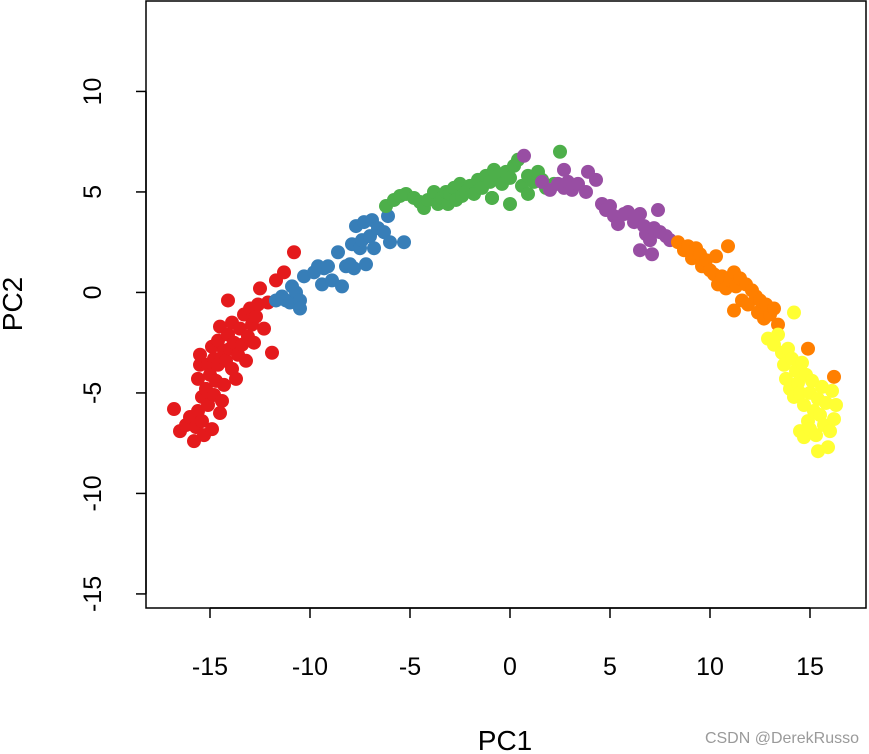 The width and height of the screenshot is (869, 754). Describe the element at coordinates (93, 192) in the screenshot. I see `y-tick-label: 5` at that location.